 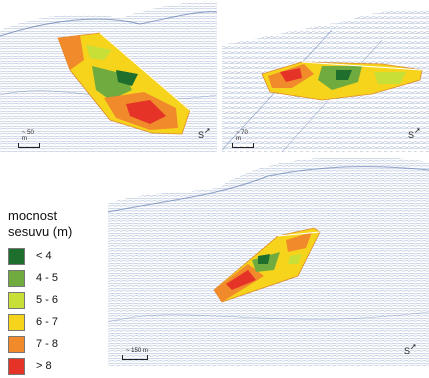 What do you see at coordinates (135, 354) in the screenshot?
I see `scale-bar: ~ 150 m` at bounding box center [135, 354].